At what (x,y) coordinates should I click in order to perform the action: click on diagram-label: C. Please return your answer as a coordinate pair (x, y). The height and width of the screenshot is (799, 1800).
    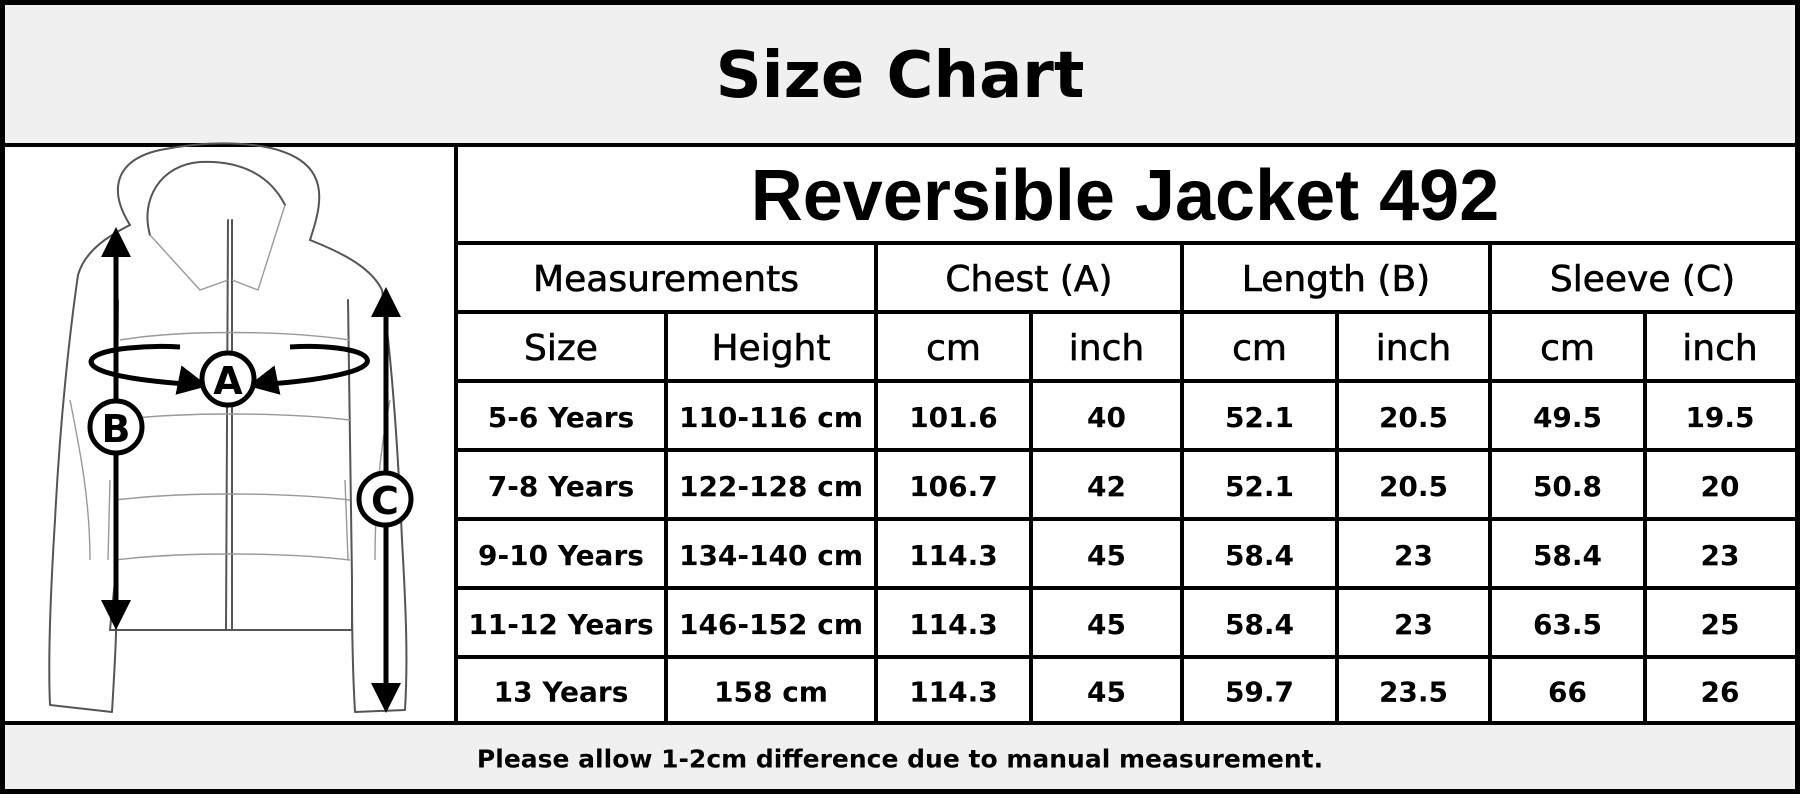
    Looking at the image, I should click on (385, 501).